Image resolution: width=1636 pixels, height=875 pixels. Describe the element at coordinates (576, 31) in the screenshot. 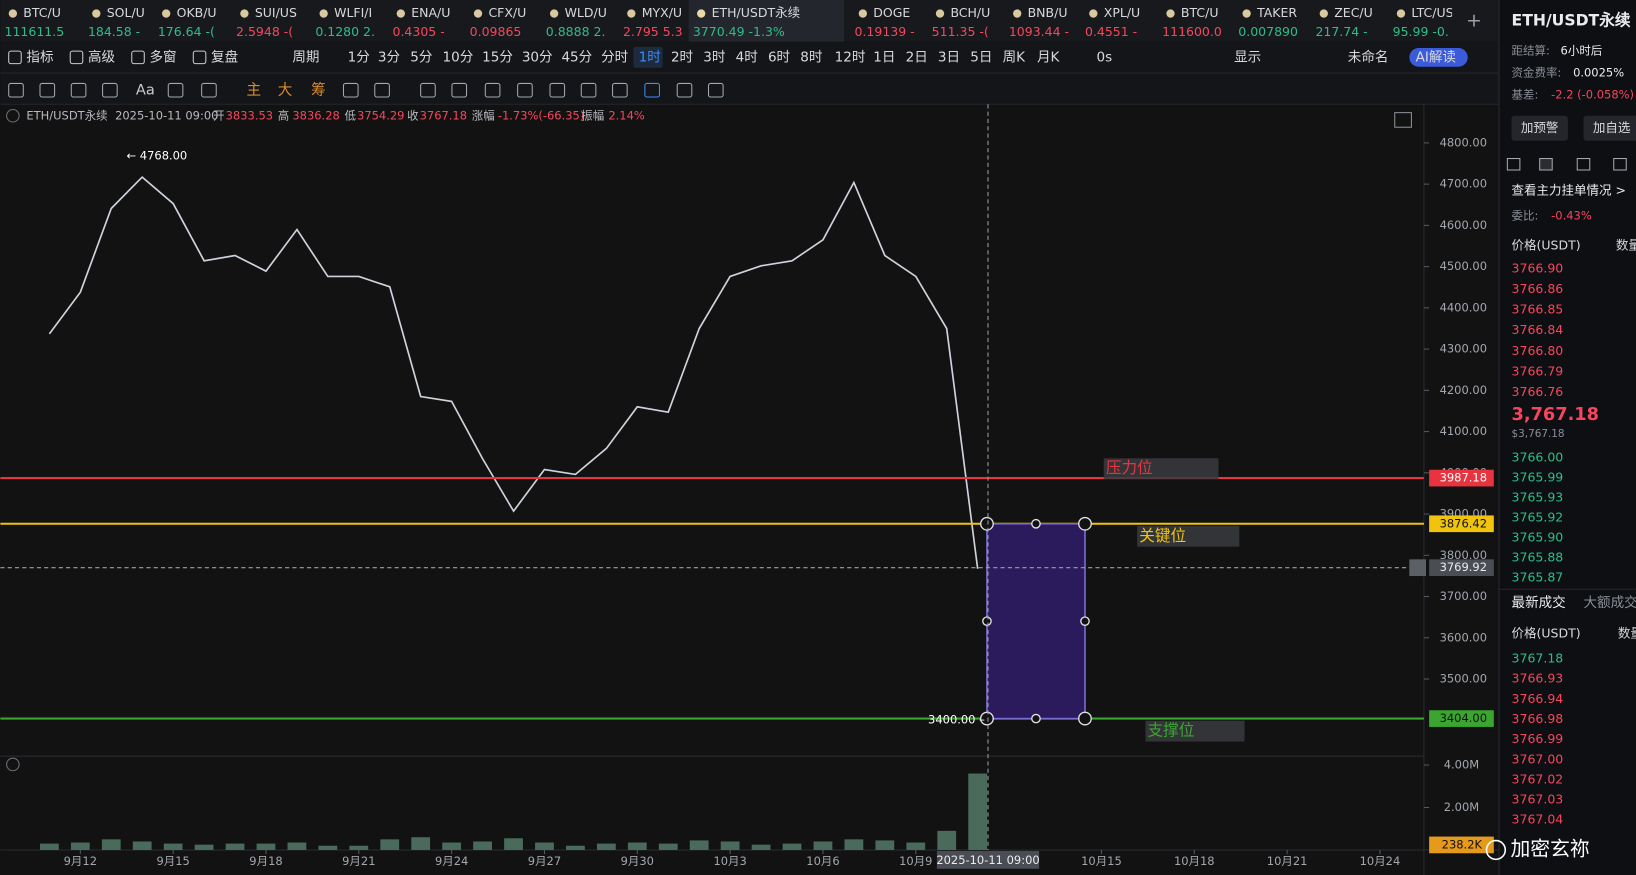

I see `ticker-quote: 0.8888 2.` at that location.